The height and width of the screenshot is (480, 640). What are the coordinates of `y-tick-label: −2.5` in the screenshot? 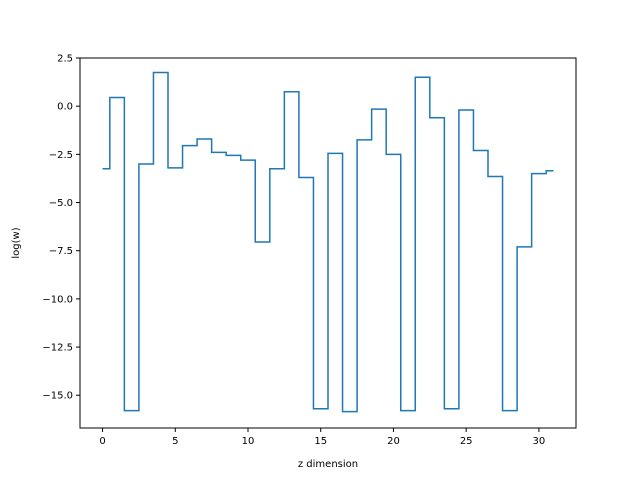 It's located at (61, 155).